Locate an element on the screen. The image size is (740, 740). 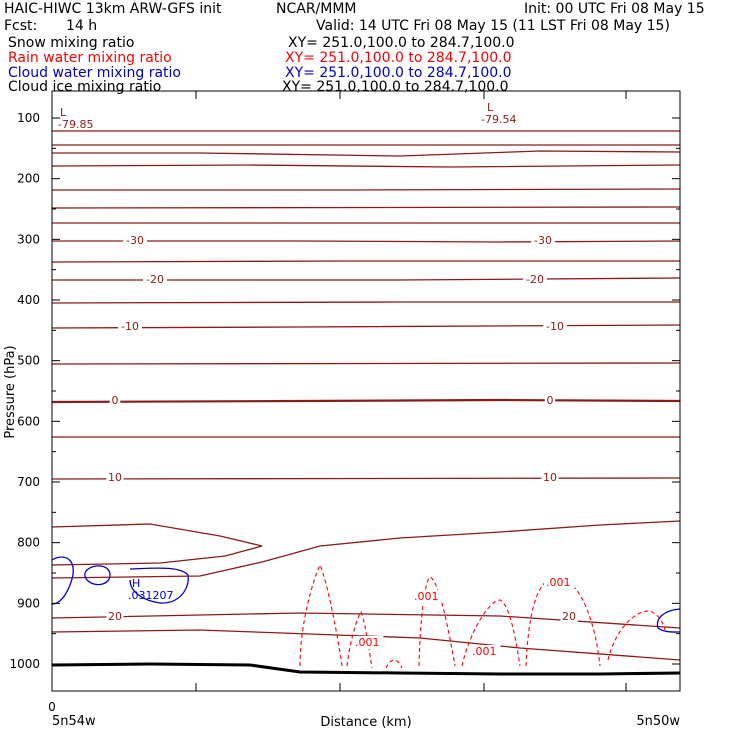
y-tick-label: 700 is located at coordinates (28, 482).